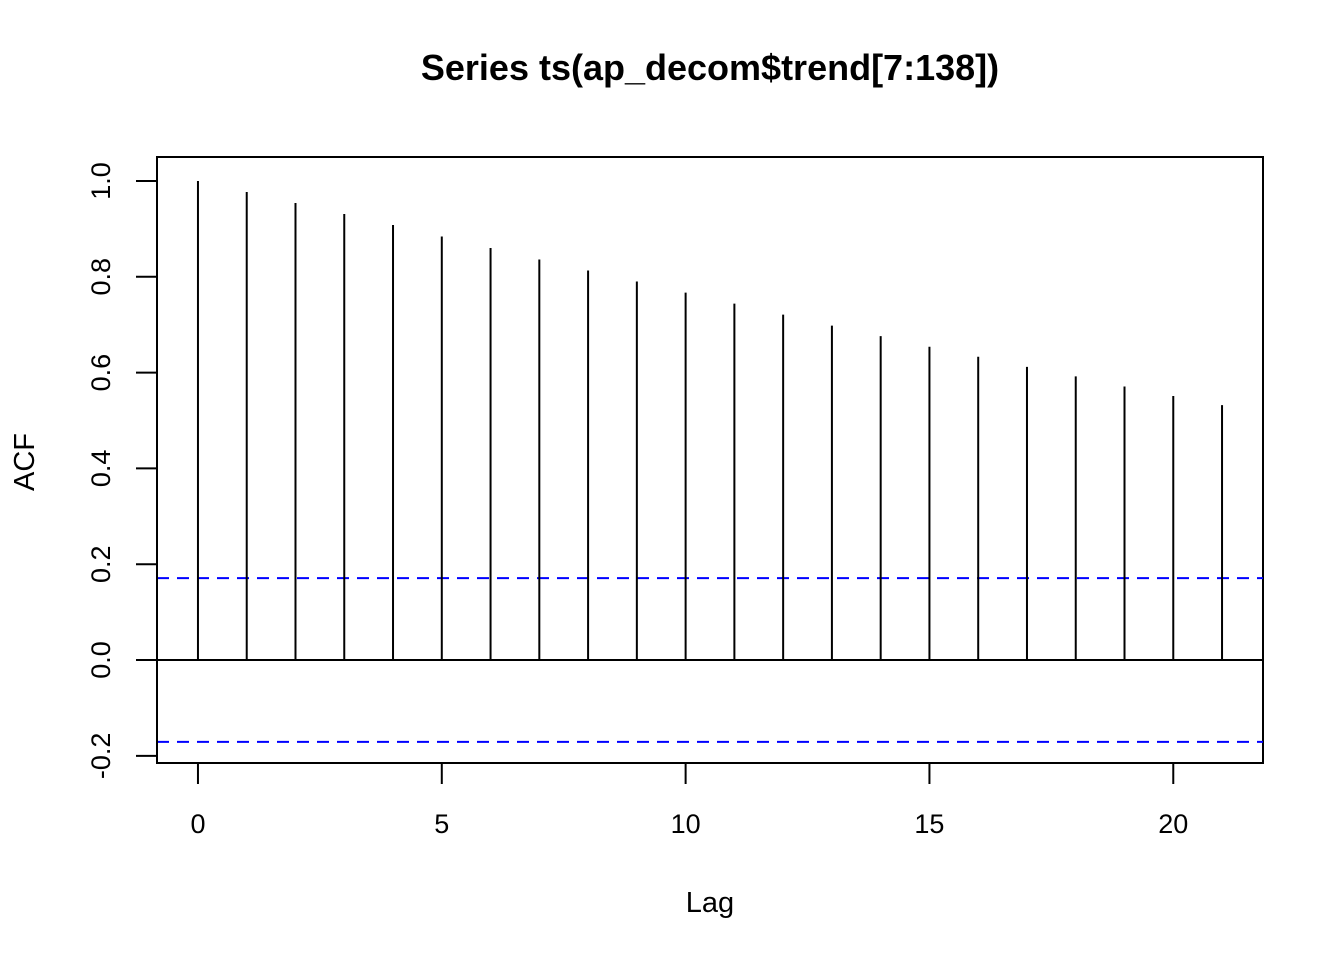 This screenshot has height=960, width=1344. Describe the element at coordinates (710, 903) in the screenshot. I see `x-axis-label: Lag` at that location.